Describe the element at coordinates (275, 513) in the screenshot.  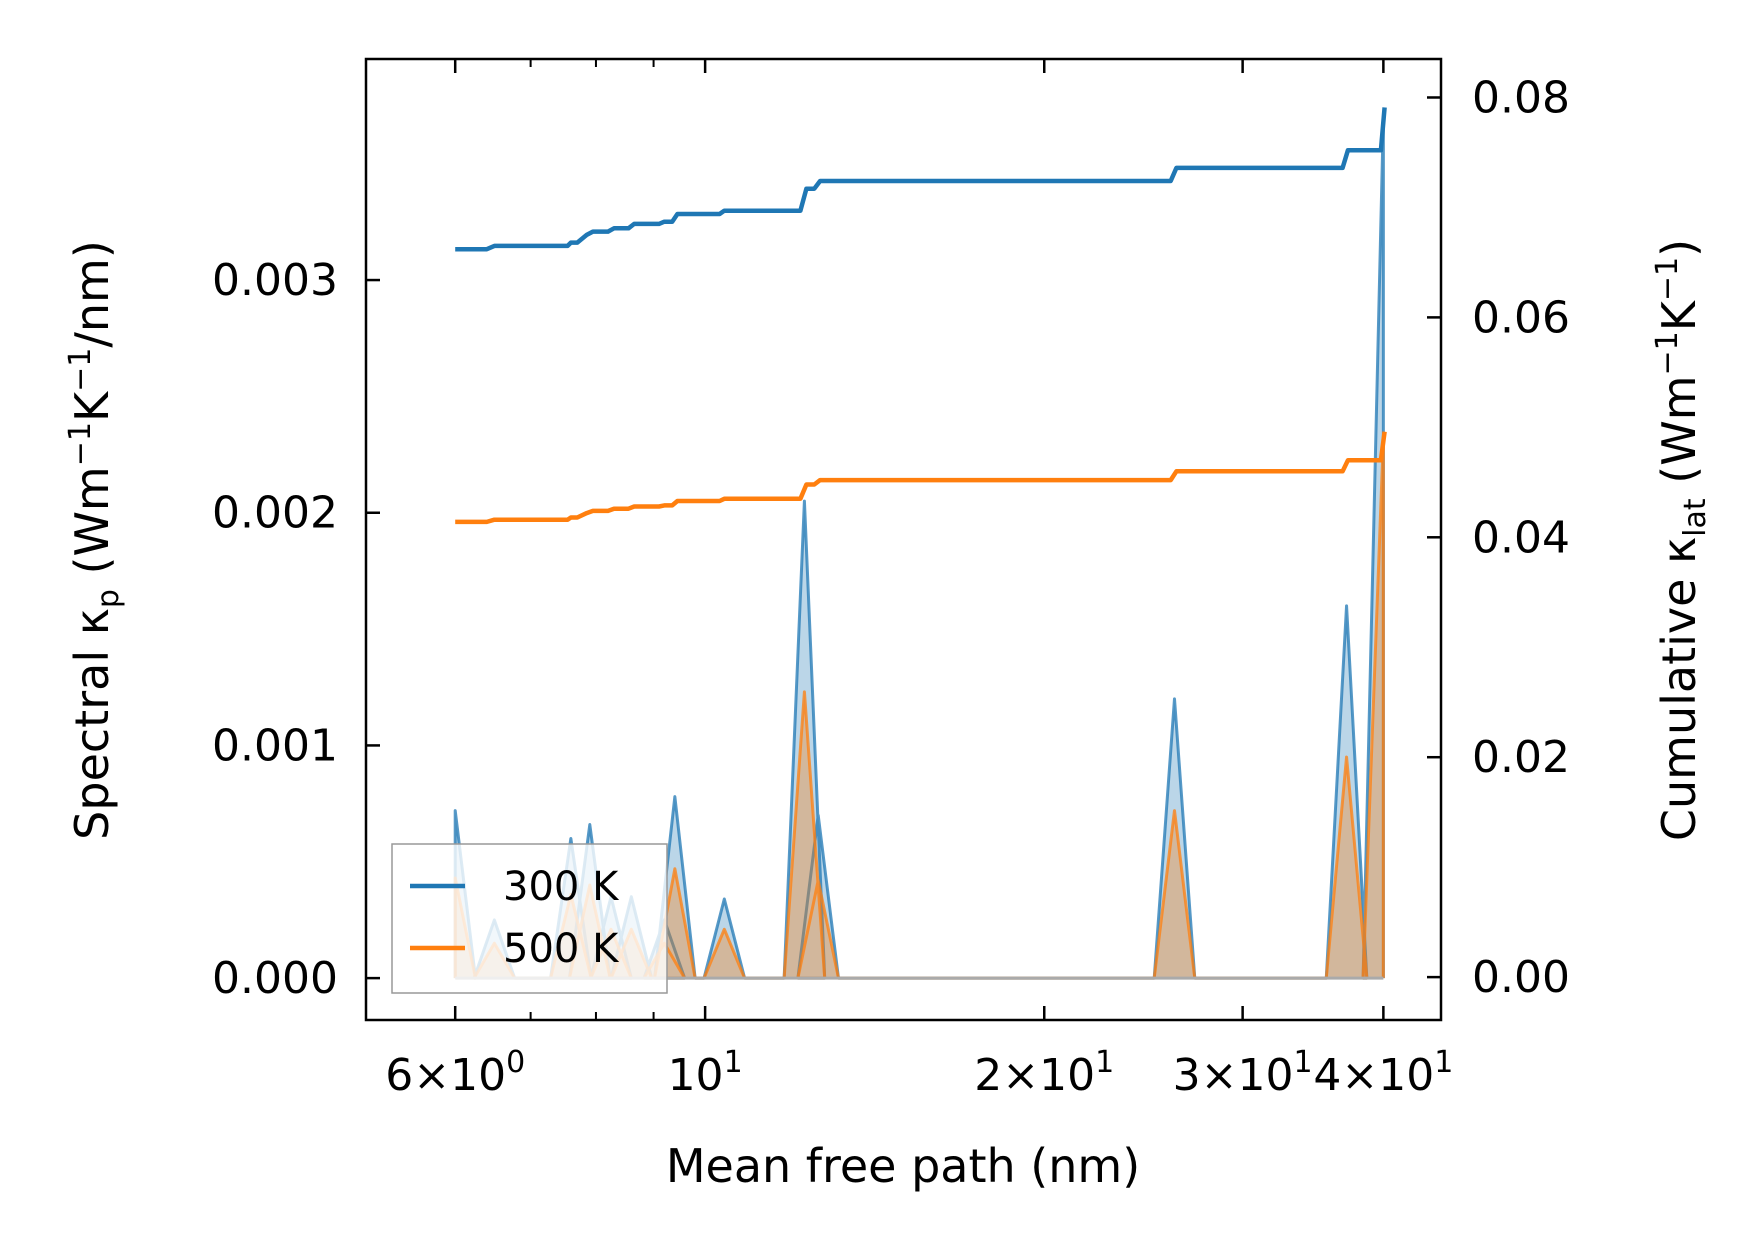
I see `left-y-tick-label: 0.002` at that location.